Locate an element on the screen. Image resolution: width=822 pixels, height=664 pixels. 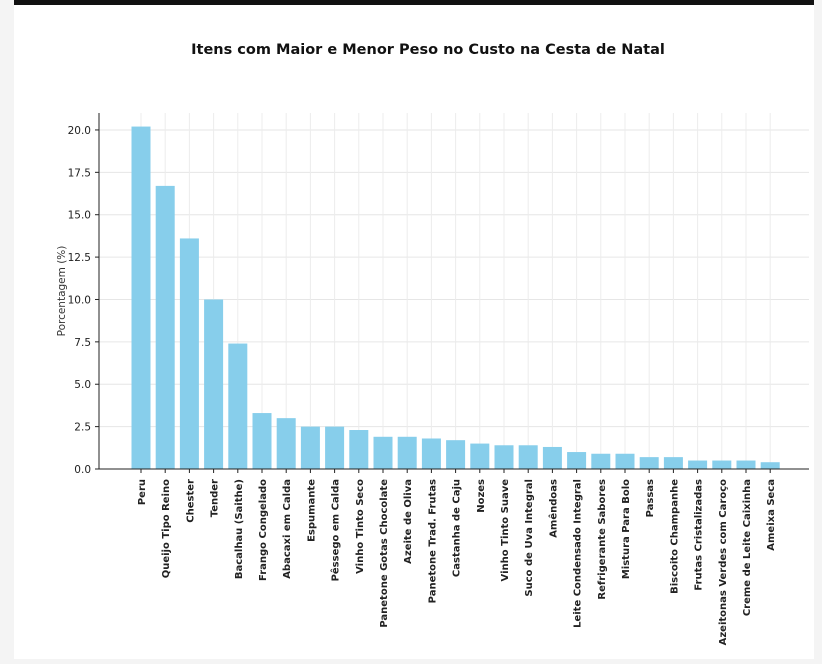
x-tick-label: Queijo Tipo Reino is located at coordinates (166, 528).